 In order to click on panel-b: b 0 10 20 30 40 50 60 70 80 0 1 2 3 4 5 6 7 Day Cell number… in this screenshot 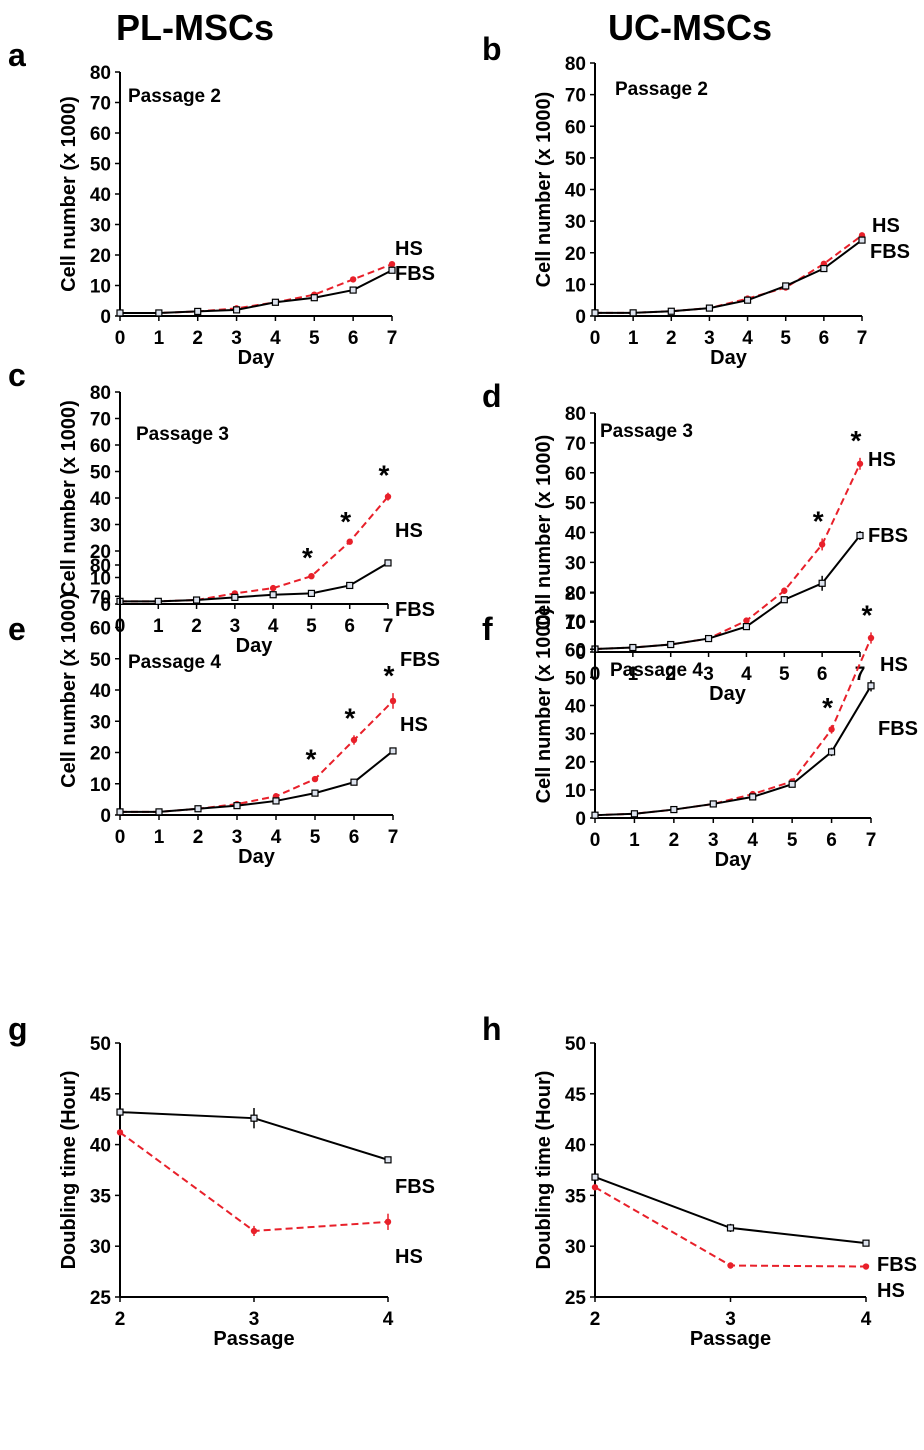, I will do `click(696, 200)`.